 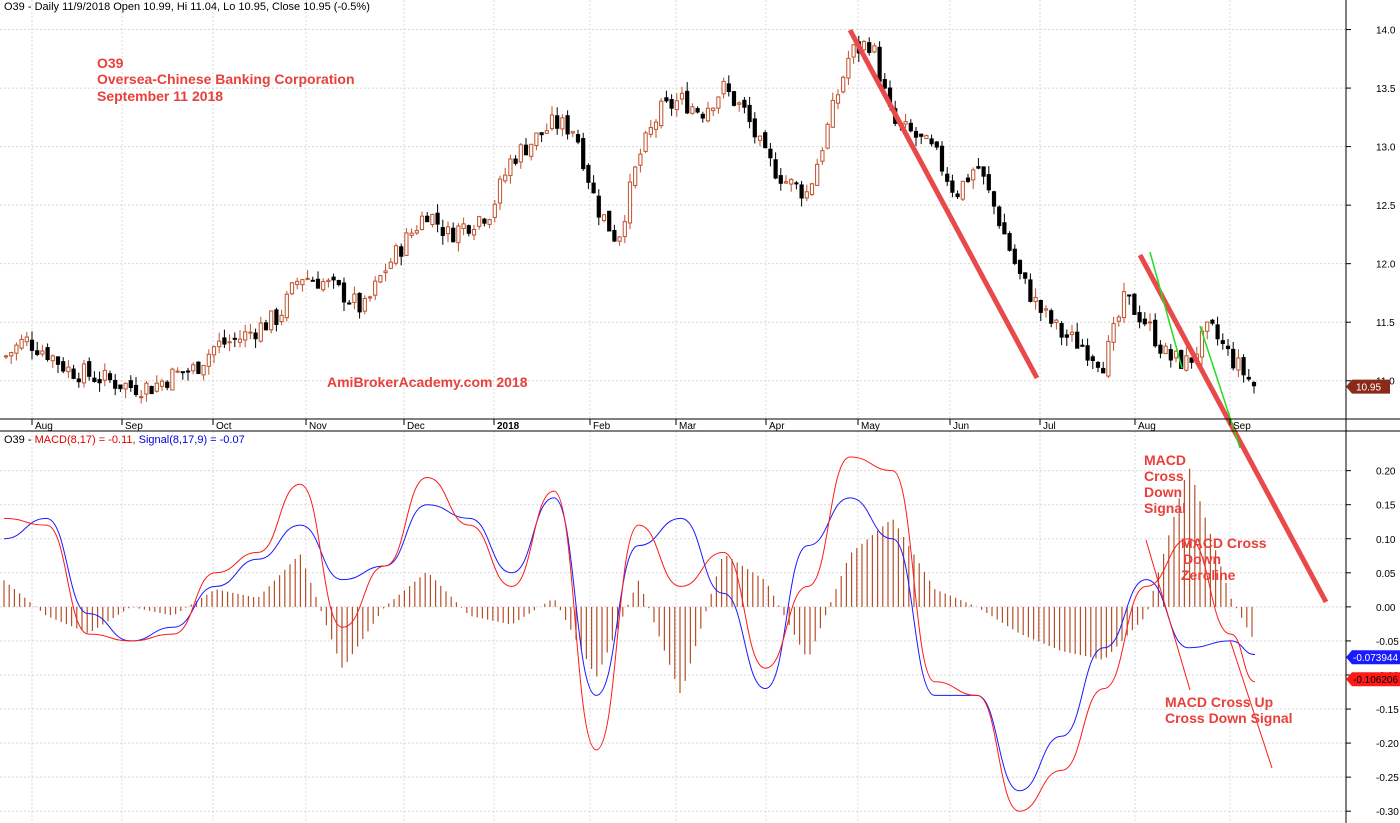 I want to click on x-tick-label: Feb, so click(x=602, y=426).